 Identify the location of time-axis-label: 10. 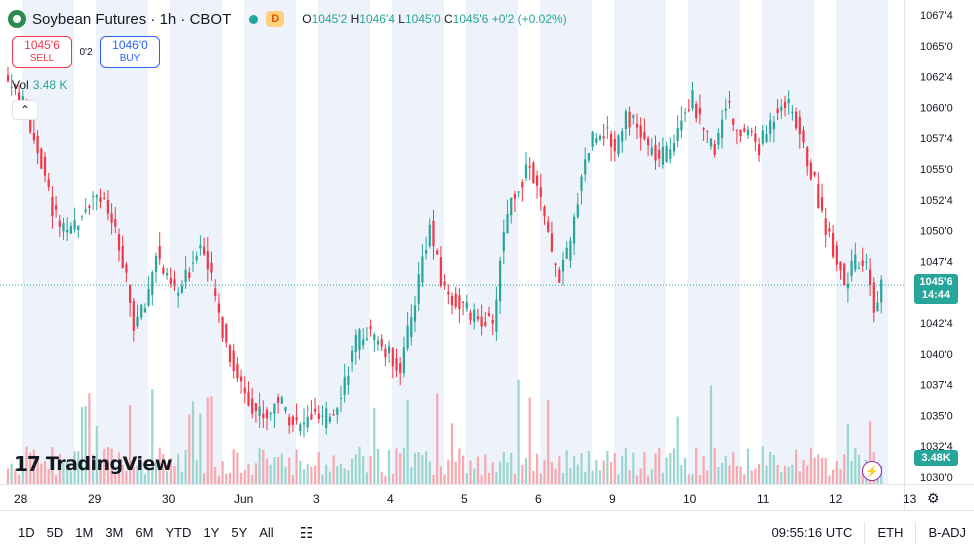
(690, 499).